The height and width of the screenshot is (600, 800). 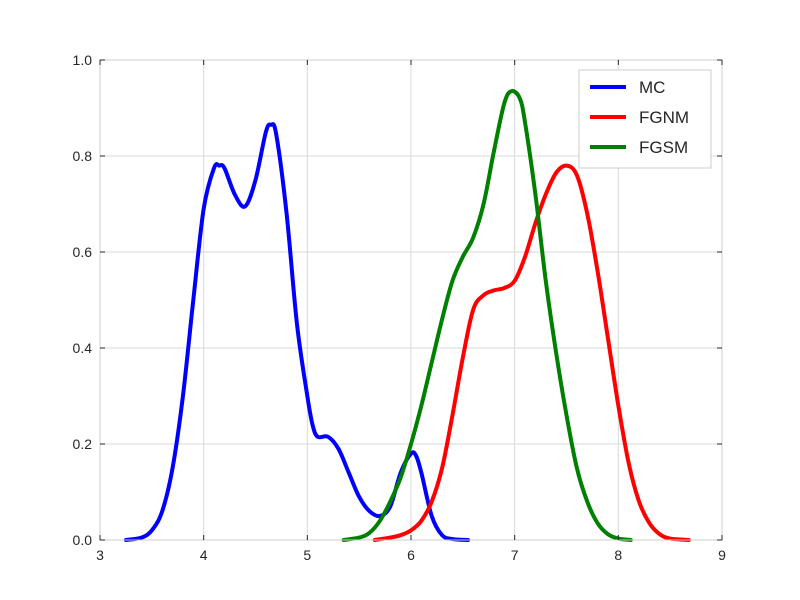 I want to click on y-tick-label: 0.4, so click(x=83, y=348).